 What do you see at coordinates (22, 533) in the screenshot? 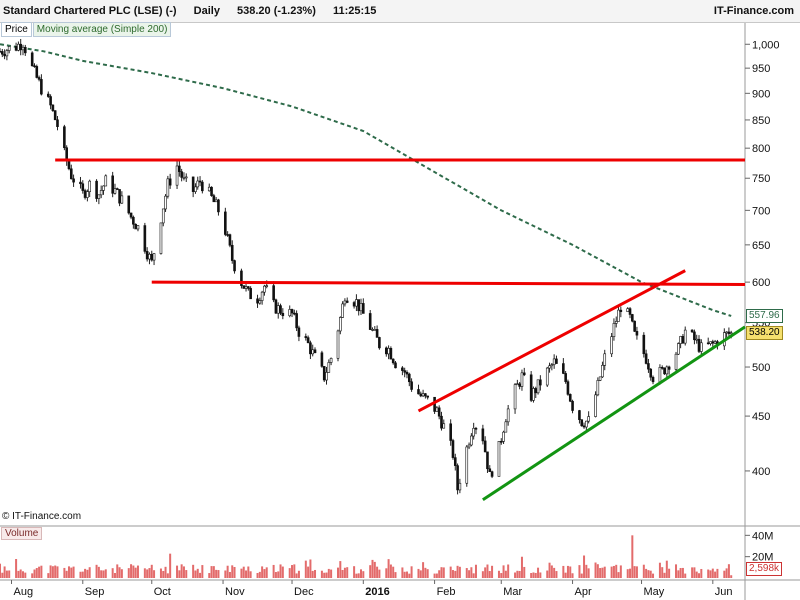
I see `legend-volume: Volume` at bounding box center [22, 533].